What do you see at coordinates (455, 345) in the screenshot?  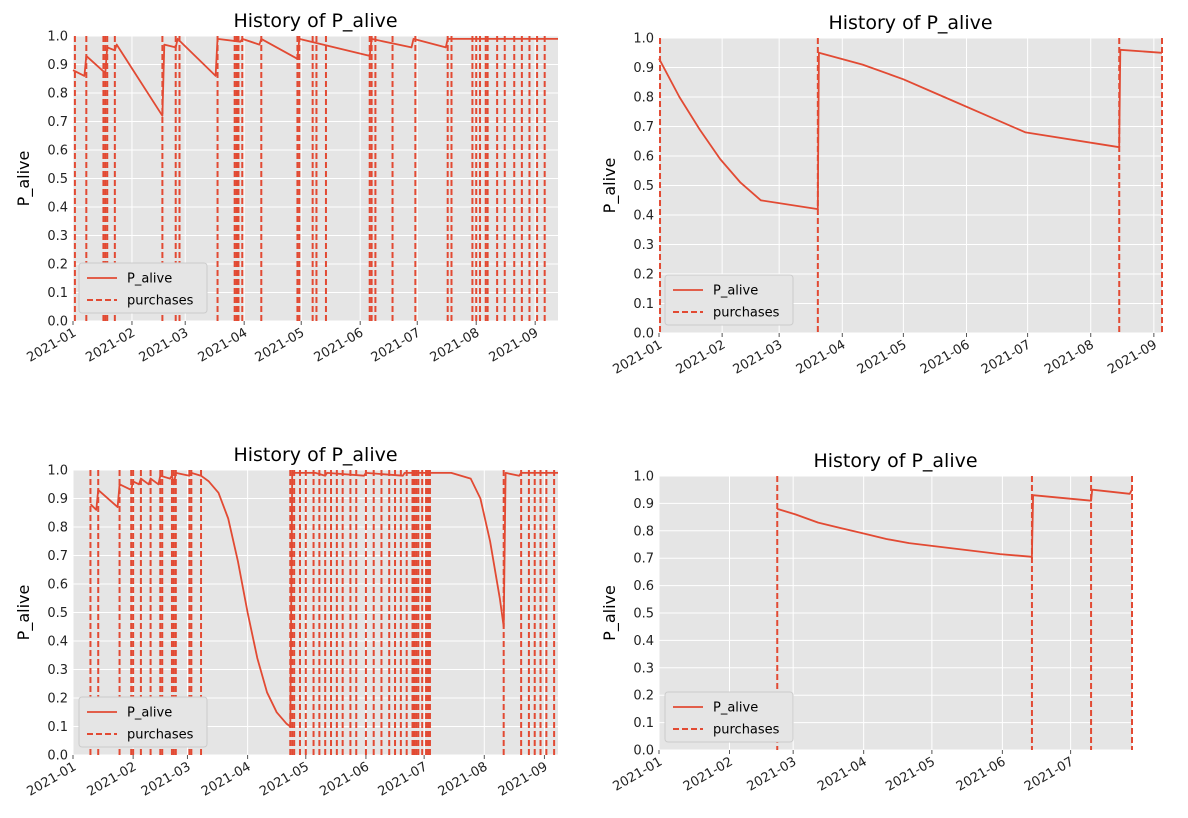 I see `x-tick-label: 2021-08` at bounding box center [455, 345].